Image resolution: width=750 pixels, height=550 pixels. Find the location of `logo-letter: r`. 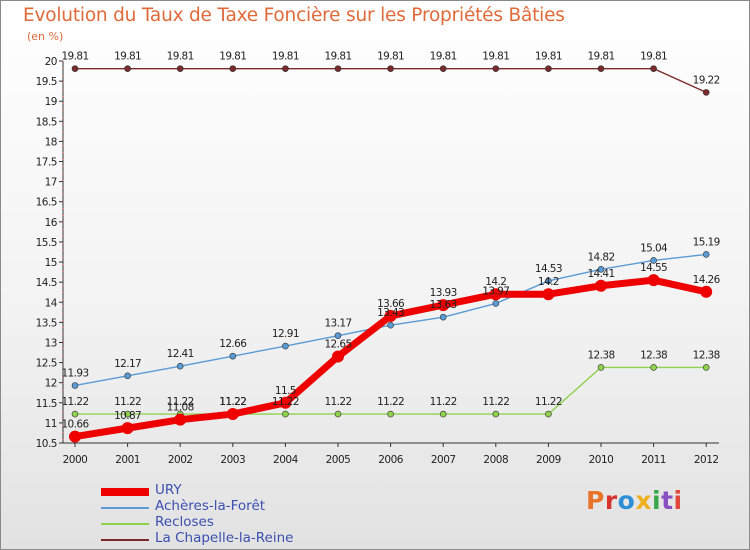

logo-letter: r is located at coordinates (611, 500).